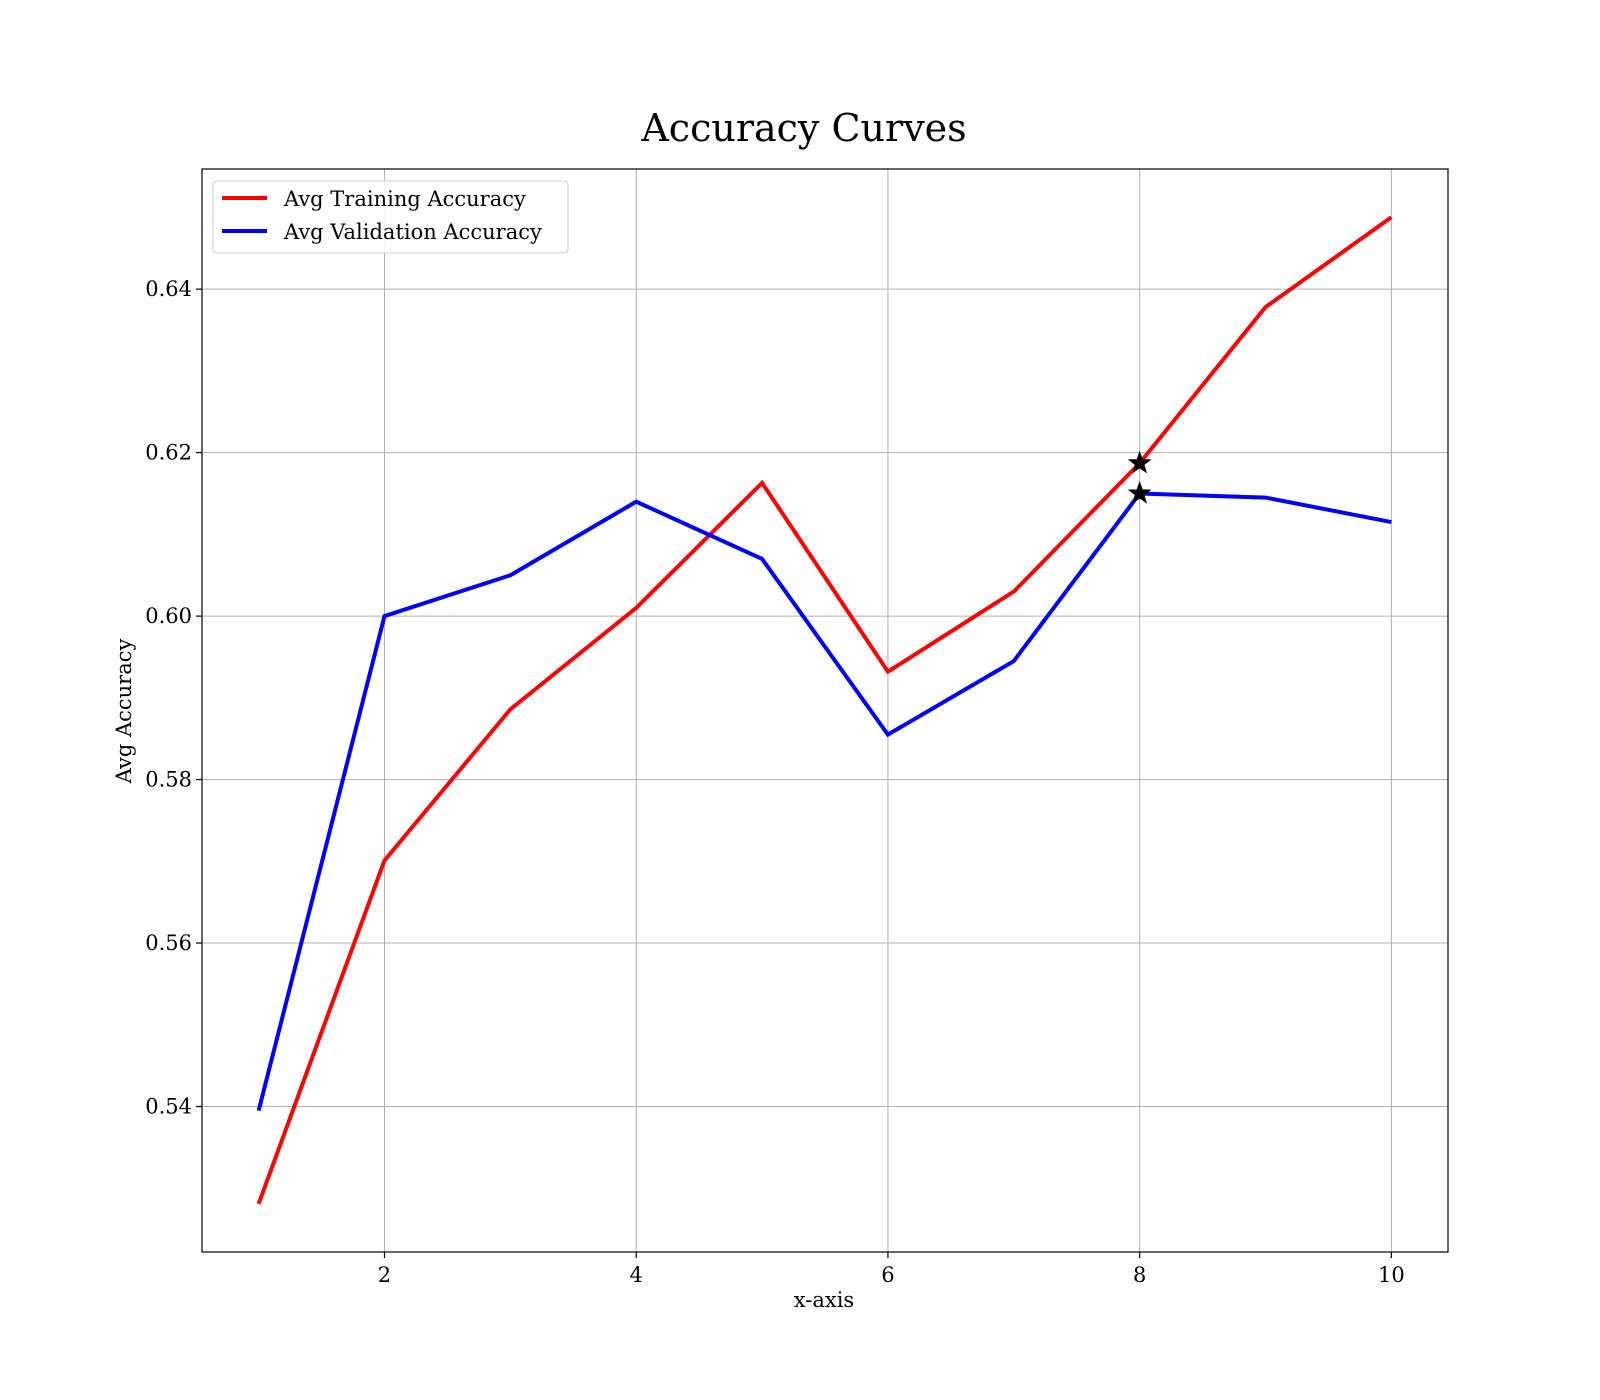 The image size is (1600, 1400). I want to click on x-tick-label: 6, so click(887, 1275).